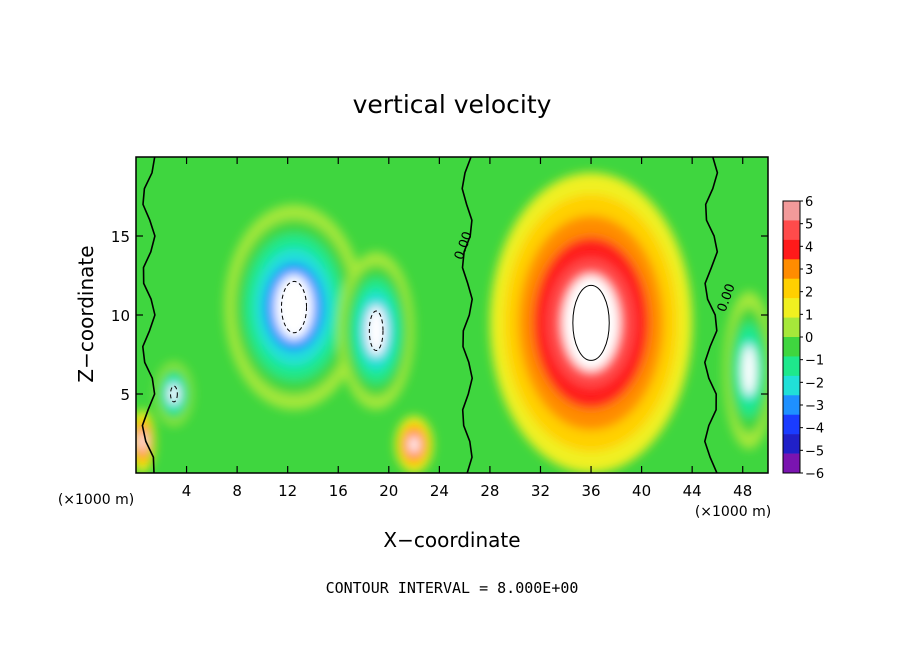  What do you see at coordinates (125, 395) in the screenshot?
I see `y-tick-label: 5` at bounding box center [125, 395].